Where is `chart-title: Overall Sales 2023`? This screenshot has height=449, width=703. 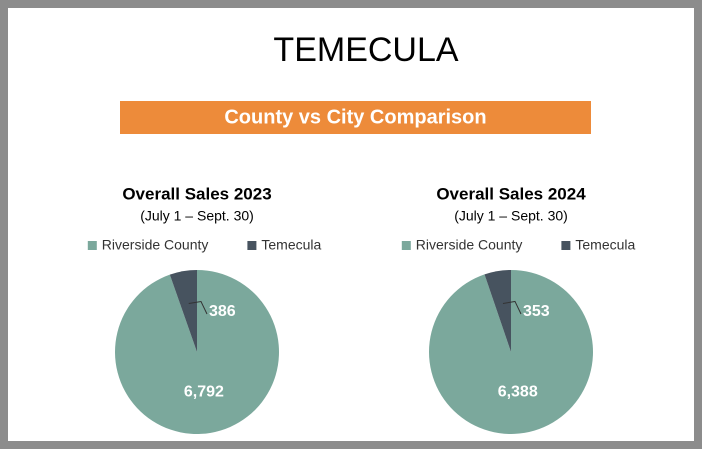 chart-title: Overall Sales 2023 is located at coordinates (196, 193).